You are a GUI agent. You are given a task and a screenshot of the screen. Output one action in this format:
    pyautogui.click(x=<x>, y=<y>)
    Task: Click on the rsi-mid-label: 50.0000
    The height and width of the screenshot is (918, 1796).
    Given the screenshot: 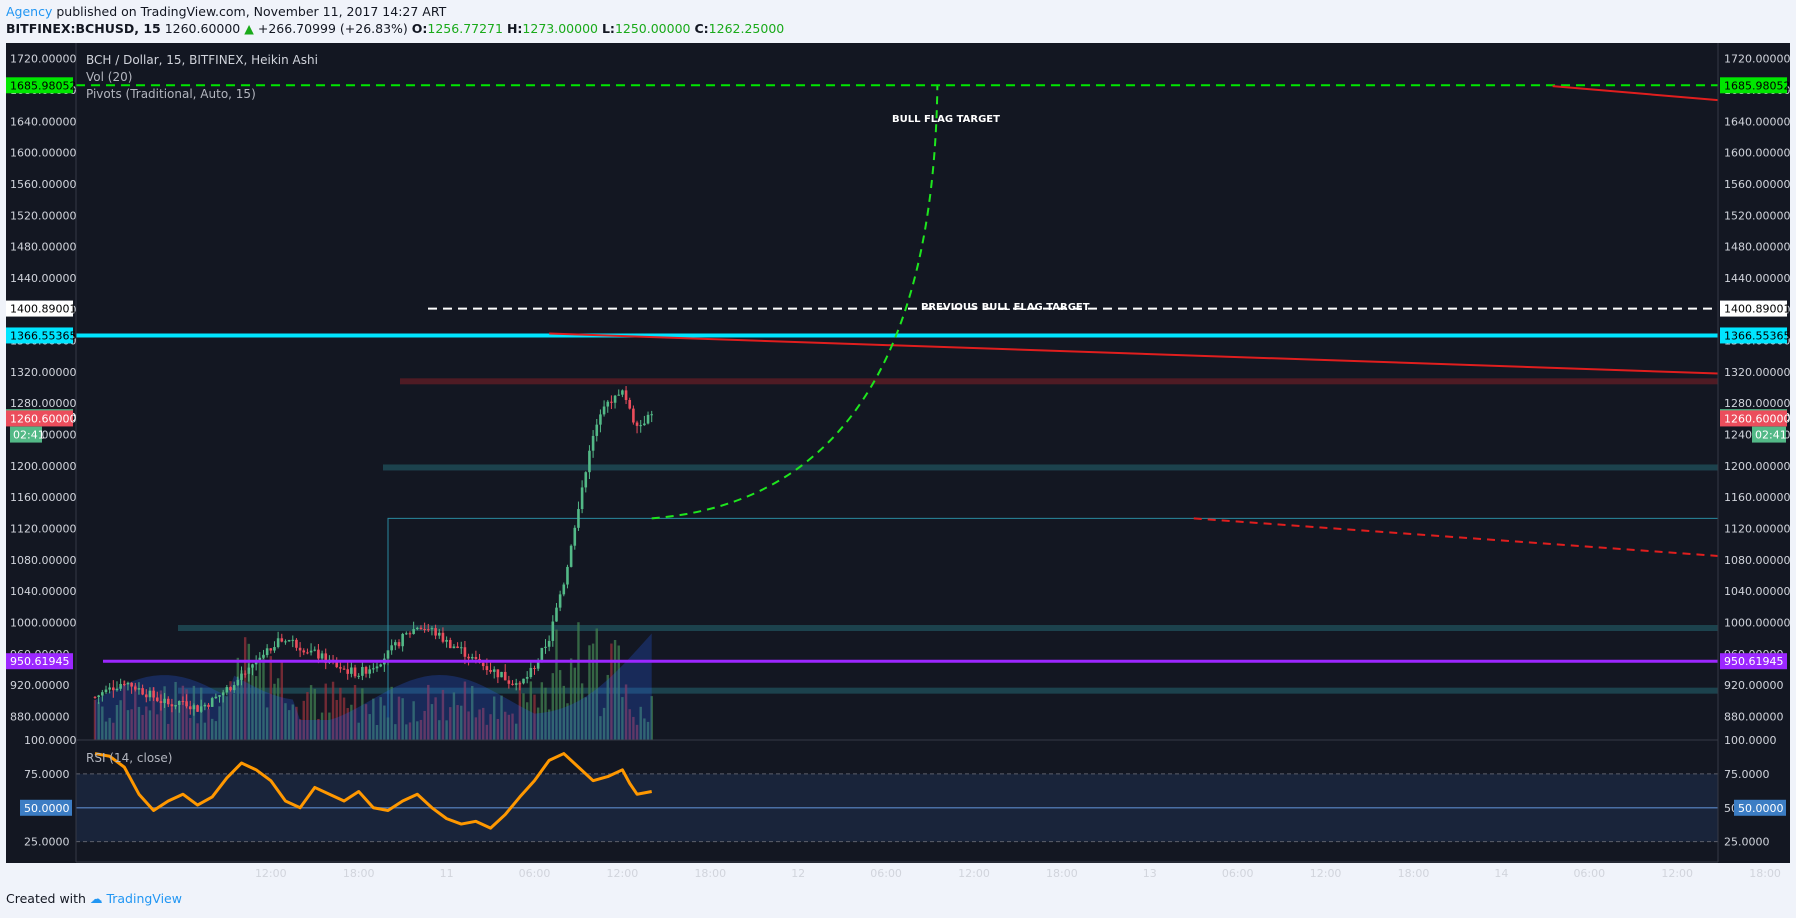 What is the action you would take?
    pyautogui.click(x=1761, y=808)
    